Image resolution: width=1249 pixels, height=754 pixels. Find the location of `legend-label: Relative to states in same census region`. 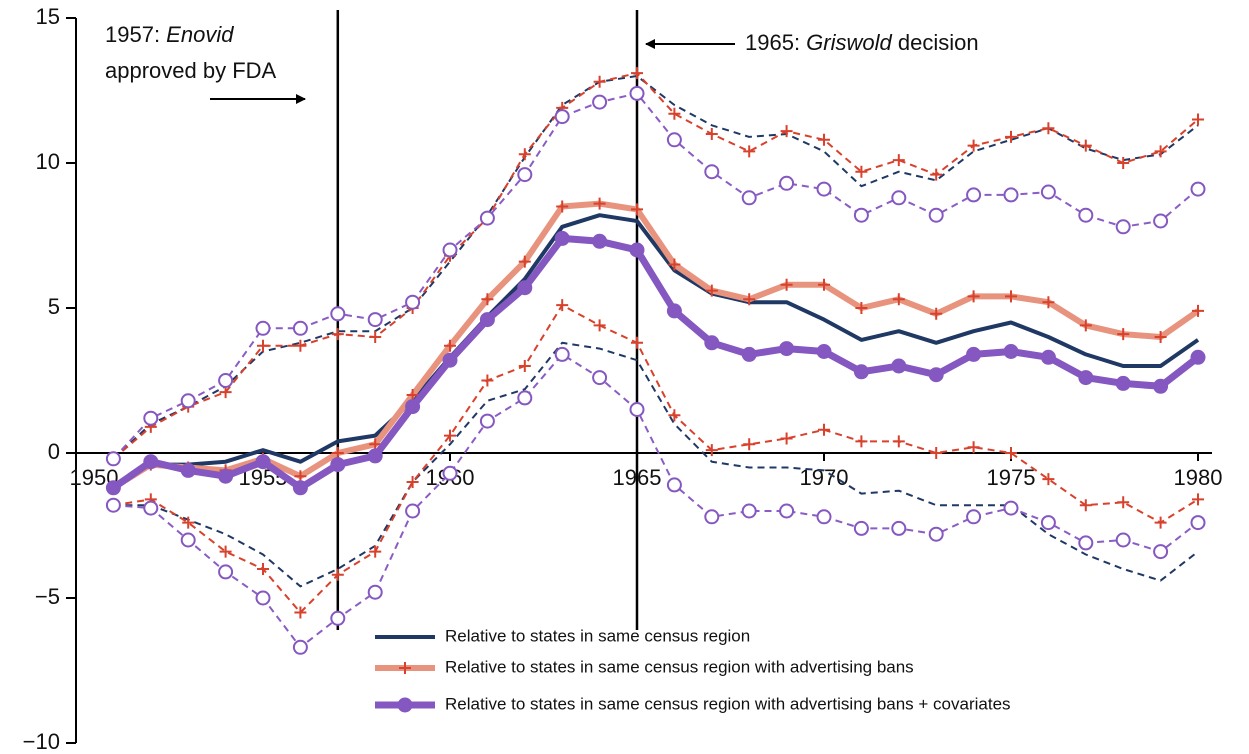

legend-label: Relative to states in same census region is located at coordinates (597, 635).